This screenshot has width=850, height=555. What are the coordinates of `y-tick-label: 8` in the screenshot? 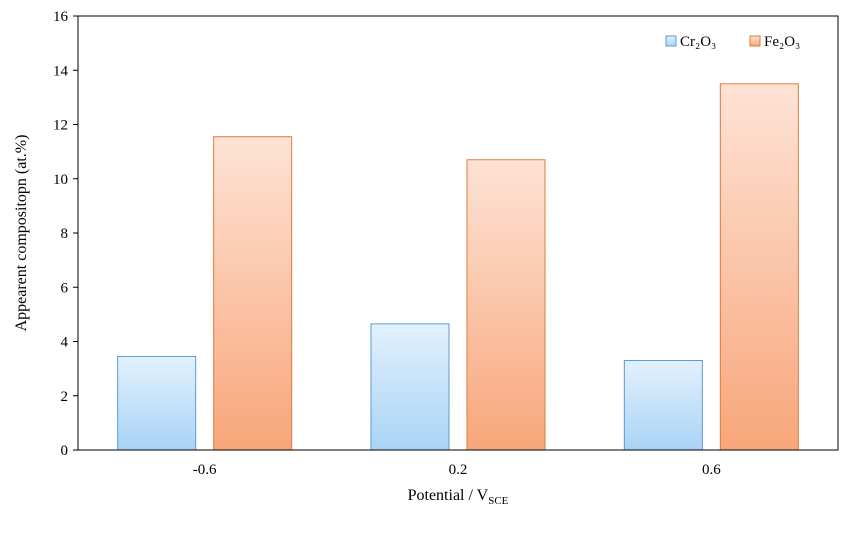 It's located at (65, 234).